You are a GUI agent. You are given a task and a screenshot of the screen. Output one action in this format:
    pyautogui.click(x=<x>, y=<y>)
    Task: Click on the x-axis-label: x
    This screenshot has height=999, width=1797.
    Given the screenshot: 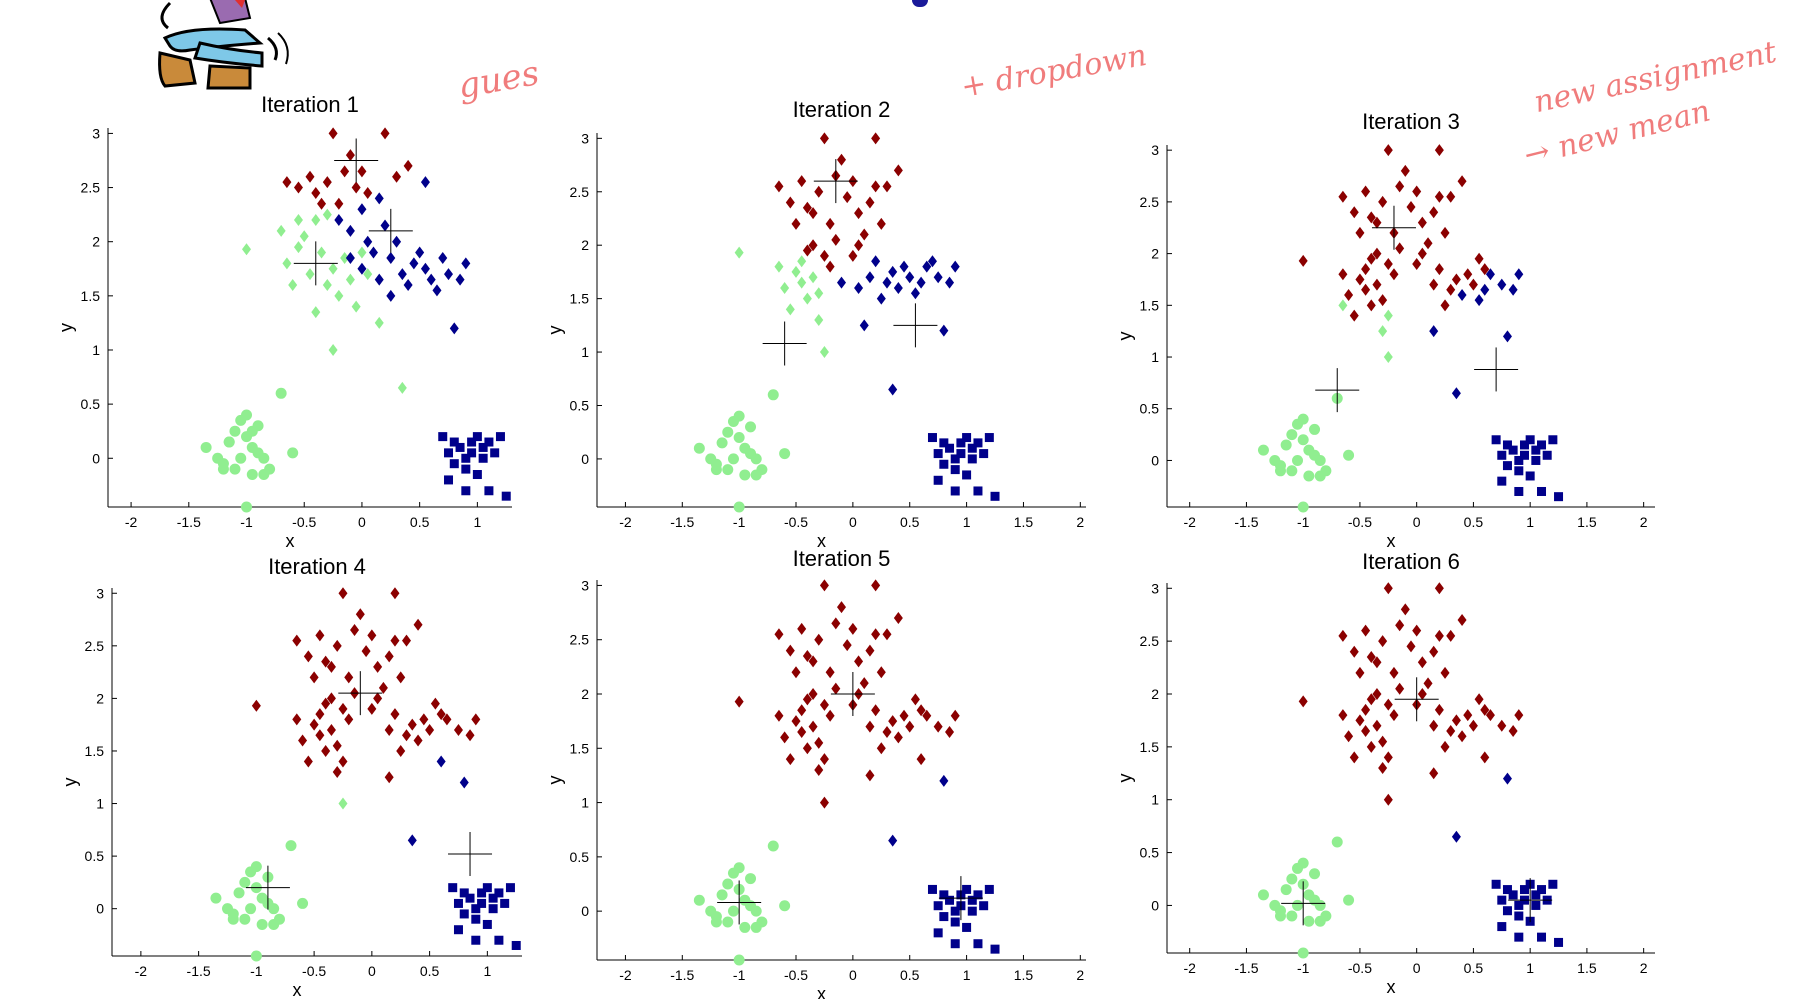 What is the action you would take?
    pyautogui.click(x=821, y=991)
    